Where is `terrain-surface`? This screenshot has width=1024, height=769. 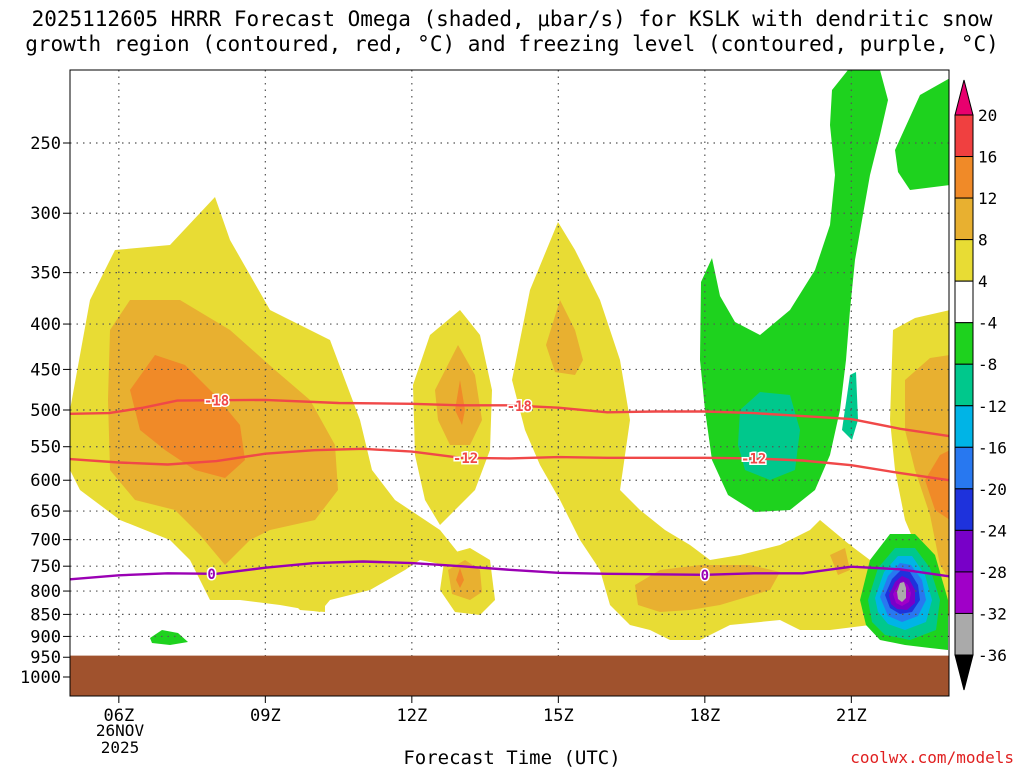 terrain-surface is located at coordinates (509, 675).